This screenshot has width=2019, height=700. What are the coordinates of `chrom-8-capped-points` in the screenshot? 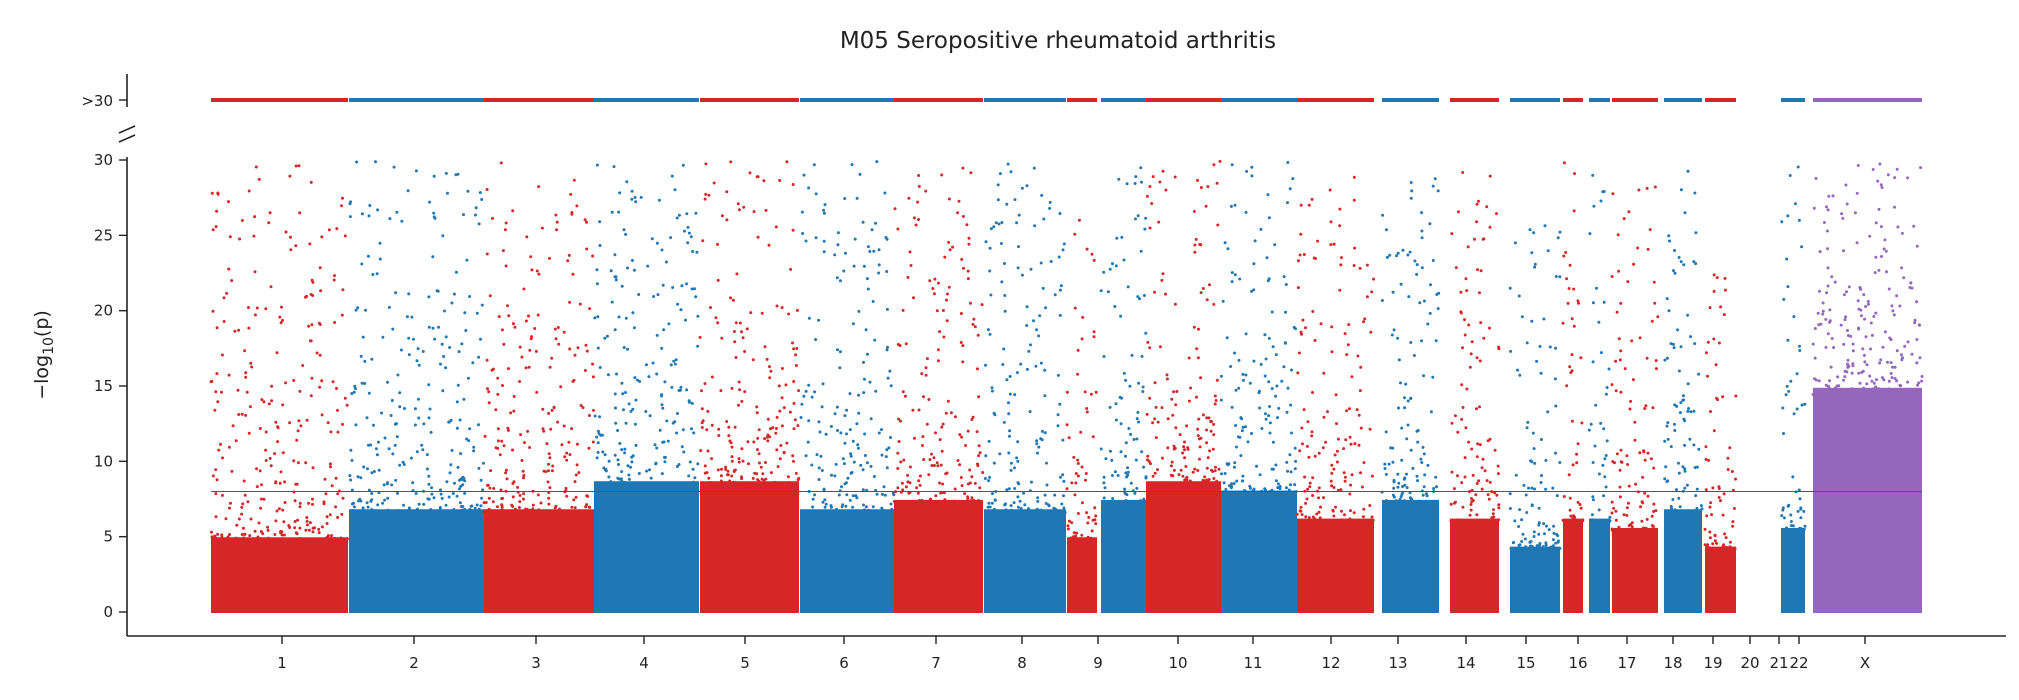 It's located at (1025, 100).